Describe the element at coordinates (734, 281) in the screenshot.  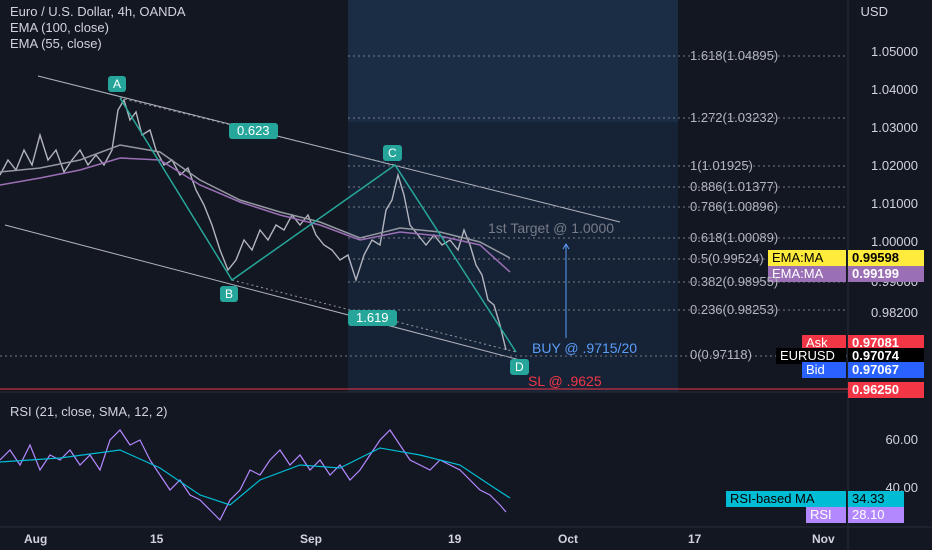
I see `fib-label: 0.382(0.98955)` at that location.